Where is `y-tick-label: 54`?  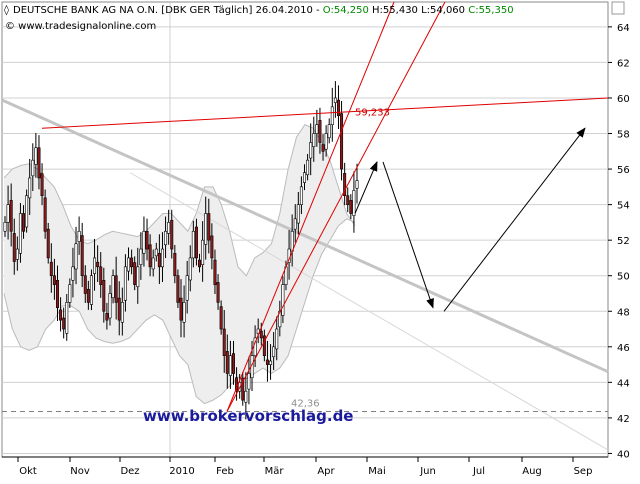
y-tick-label: 54 is located at coordinates (623, 206).